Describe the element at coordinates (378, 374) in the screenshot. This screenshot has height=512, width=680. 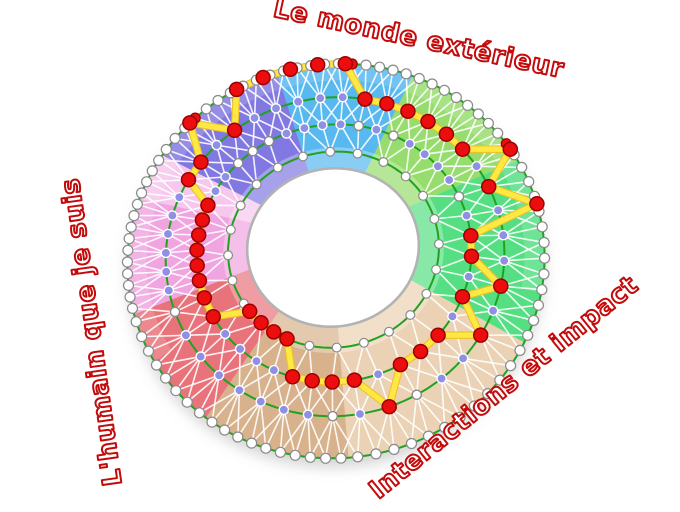
I see `level2-node-light-tan` at that location.